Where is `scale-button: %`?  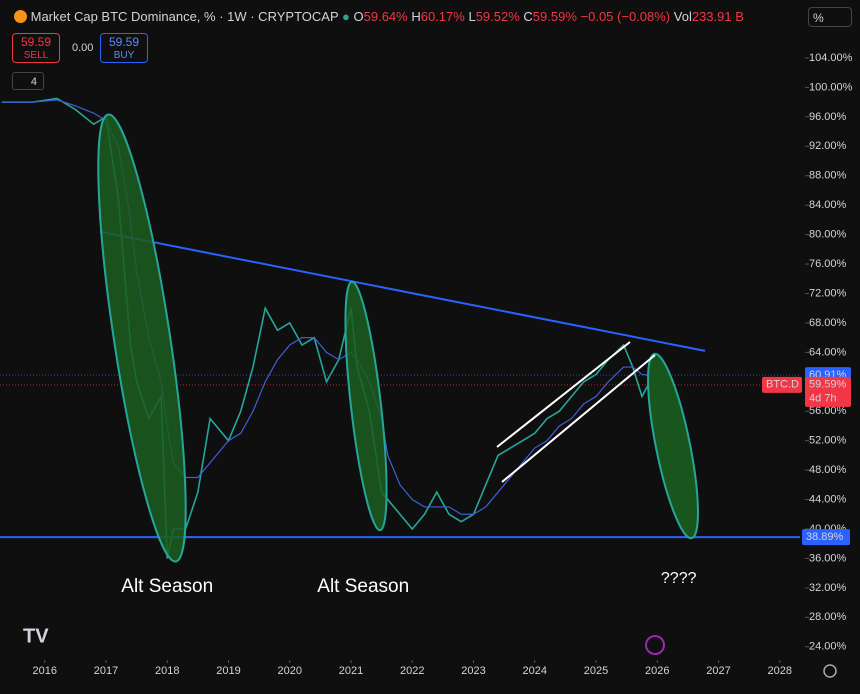 scale-button: % is located at coordinates (830, 17).